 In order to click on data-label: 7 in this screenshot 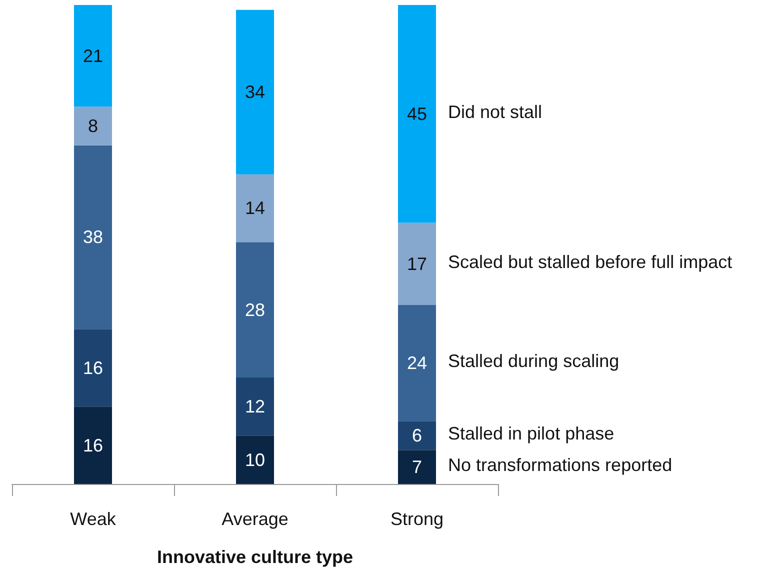, I will do `click(417, 467)`.